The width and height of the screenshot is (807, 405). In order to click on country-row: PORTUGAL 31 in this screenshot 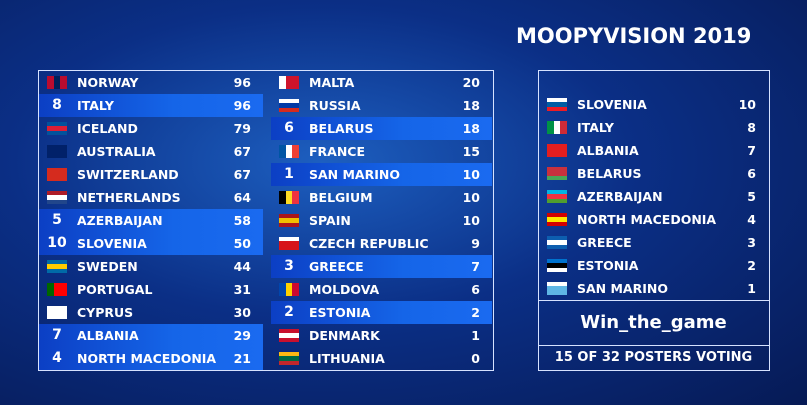, I will do `click(151, 289)`.